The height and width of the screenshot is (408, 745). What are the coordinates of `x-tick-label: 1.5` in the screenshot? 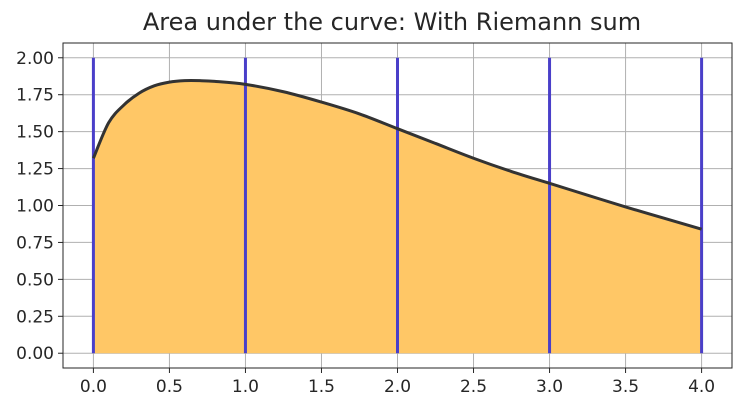 It's located at (321, 387).